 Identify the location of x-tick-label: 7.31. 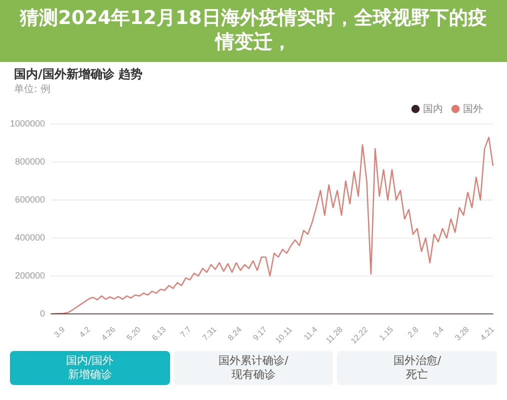
(209, 333).